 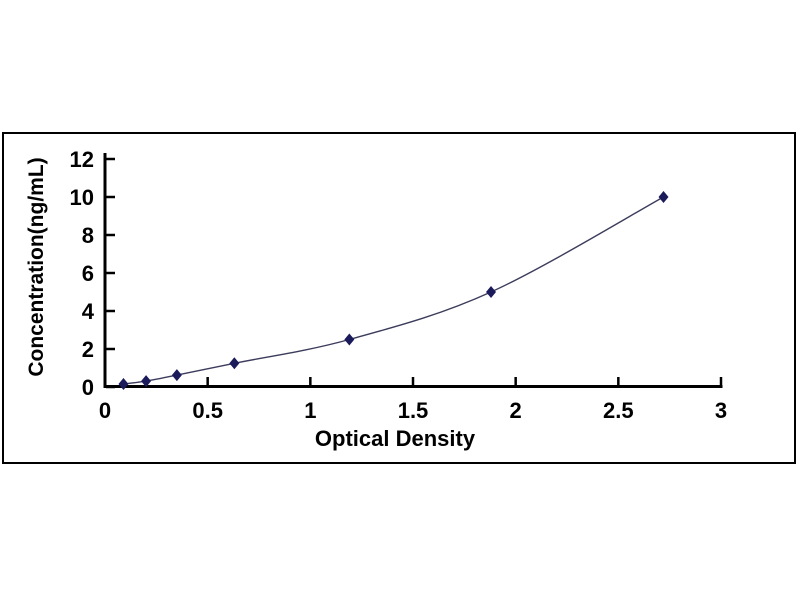 What do you see at coordinates (88, 311) in the screenshot?
I see `y-tick-label: 4` at bounding box center [88, 311].